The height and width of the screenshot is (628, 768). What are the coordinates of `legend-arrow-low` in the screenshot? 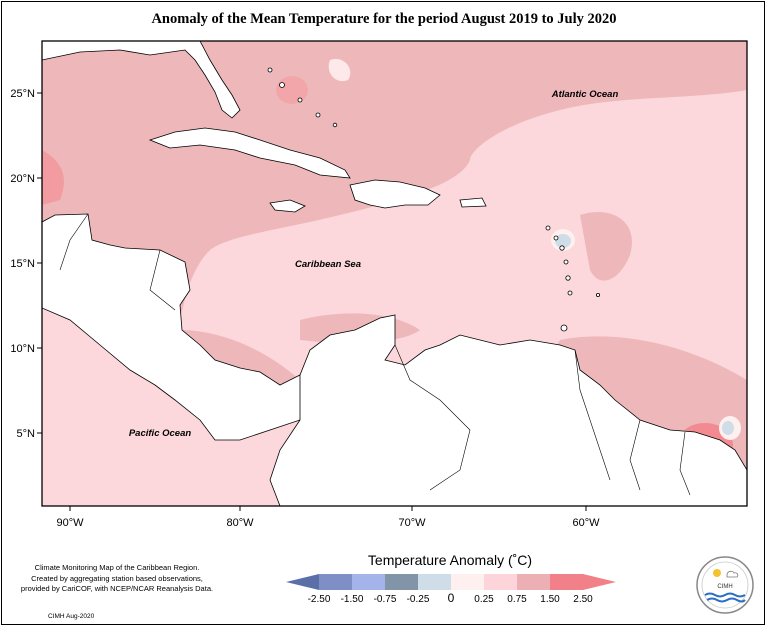 It's located at (302, 582).